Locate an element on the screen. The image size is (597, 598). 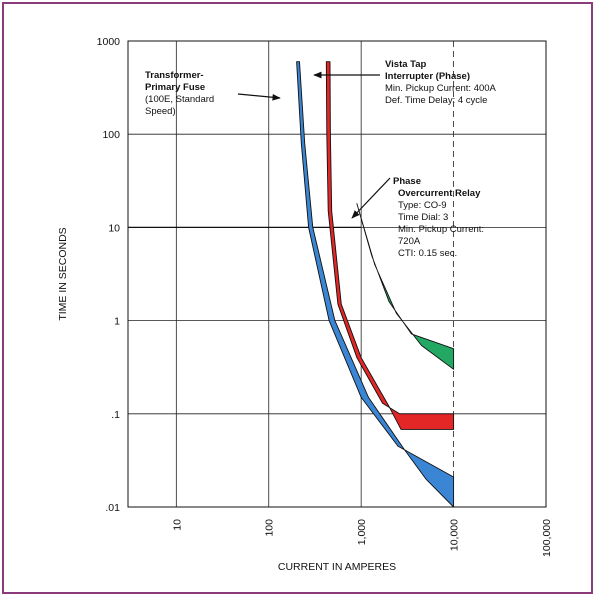
annotation-2-line-6: CTI: 0.15 sec. is located at coordinates (427, 253).